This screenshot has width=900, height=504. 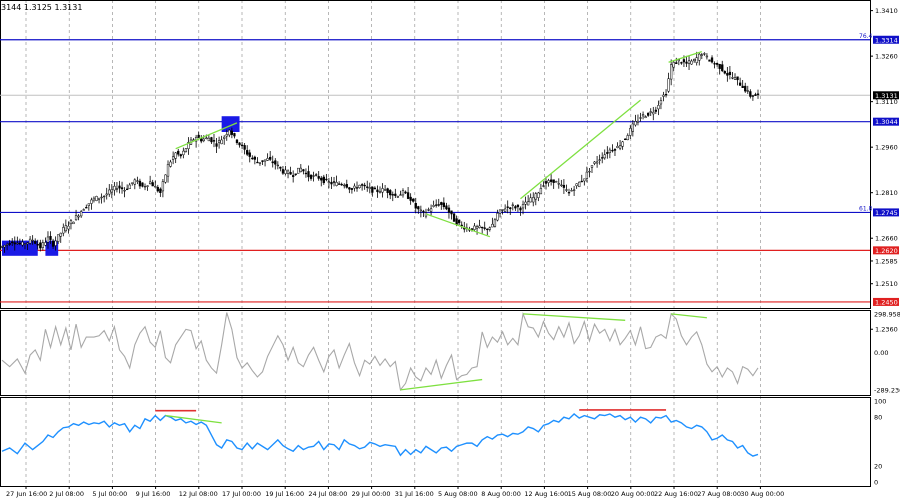 I want to click on time-tick-label: 2 Jul 08:00, so click(x=66, y=494).